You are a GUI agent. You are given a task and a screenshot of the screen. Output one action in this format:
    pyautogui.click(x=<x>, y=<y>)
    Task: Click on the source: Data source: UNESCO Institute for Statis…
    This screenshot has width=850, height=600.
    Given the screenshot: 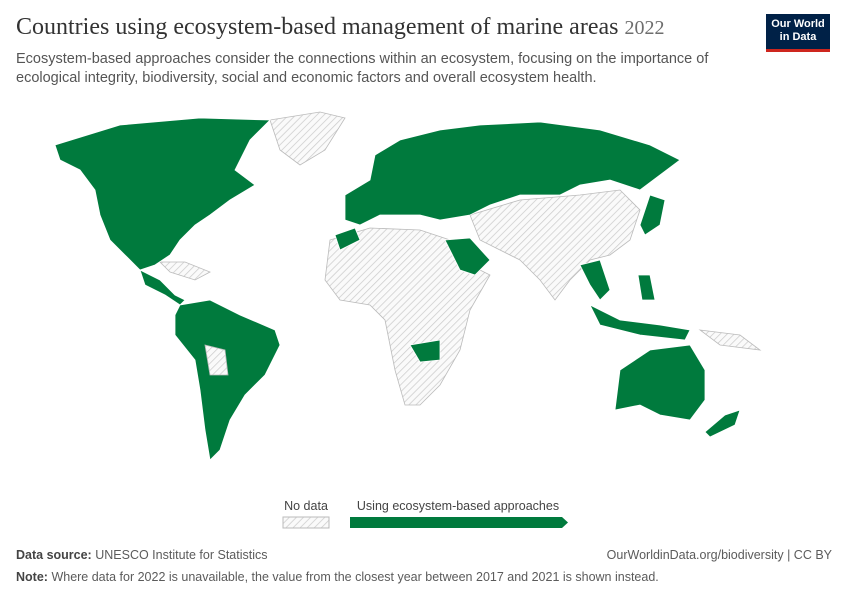 What is the action you would take?
    pyautogui.click(x=142, y=555)
    